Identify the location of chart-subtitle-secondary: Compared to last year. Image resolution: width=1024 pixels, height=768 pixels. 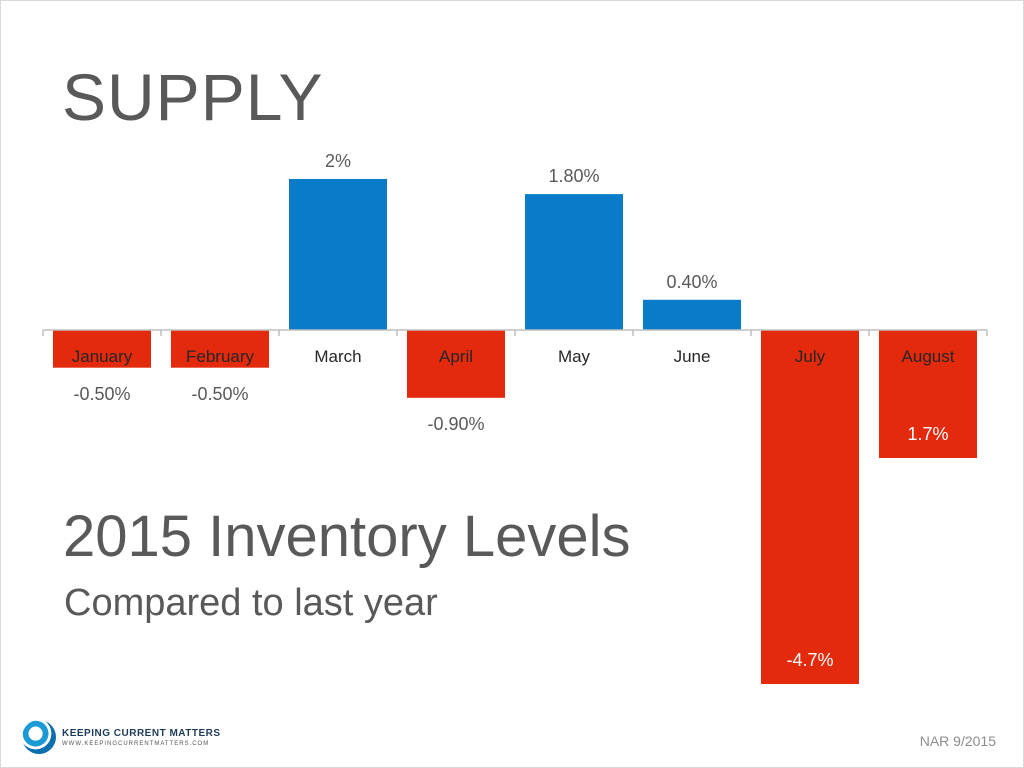
(251, 603).